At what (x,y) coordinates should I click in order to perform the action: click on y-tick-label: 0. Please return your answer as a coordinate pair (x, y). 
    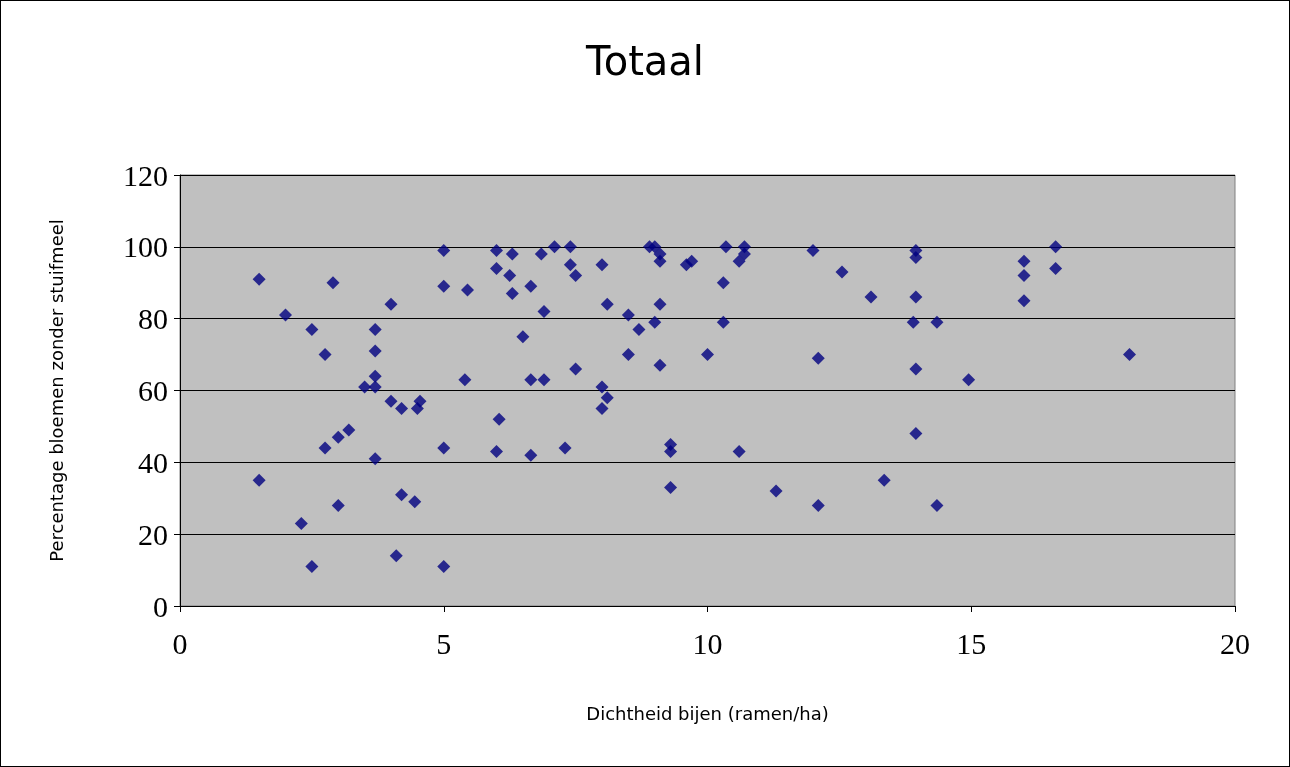
    Looking at the image, I should click on (160, 606).